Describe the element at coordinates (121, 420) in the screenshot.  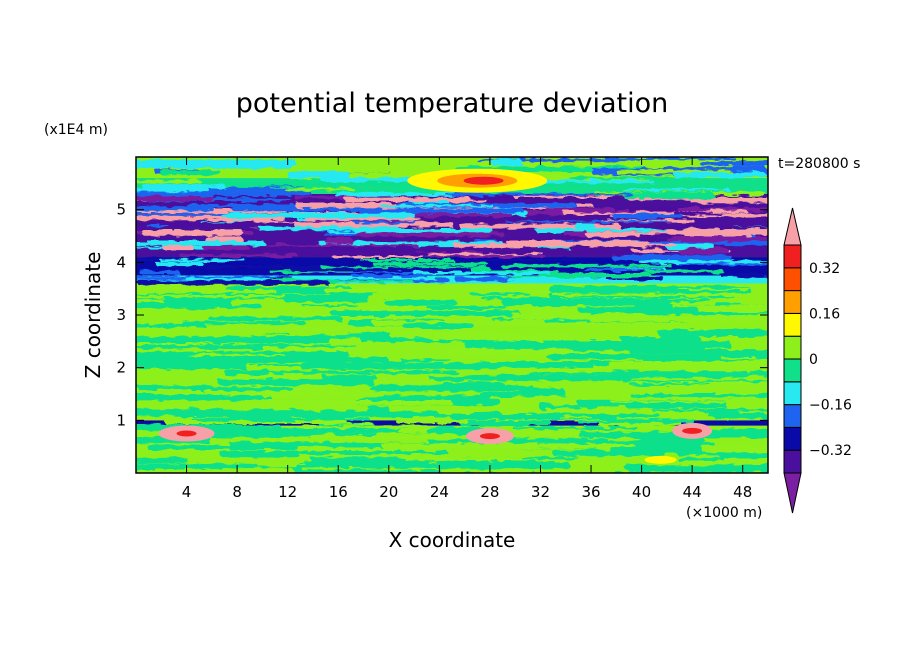
I see `y-tick-label: 1` at that location.